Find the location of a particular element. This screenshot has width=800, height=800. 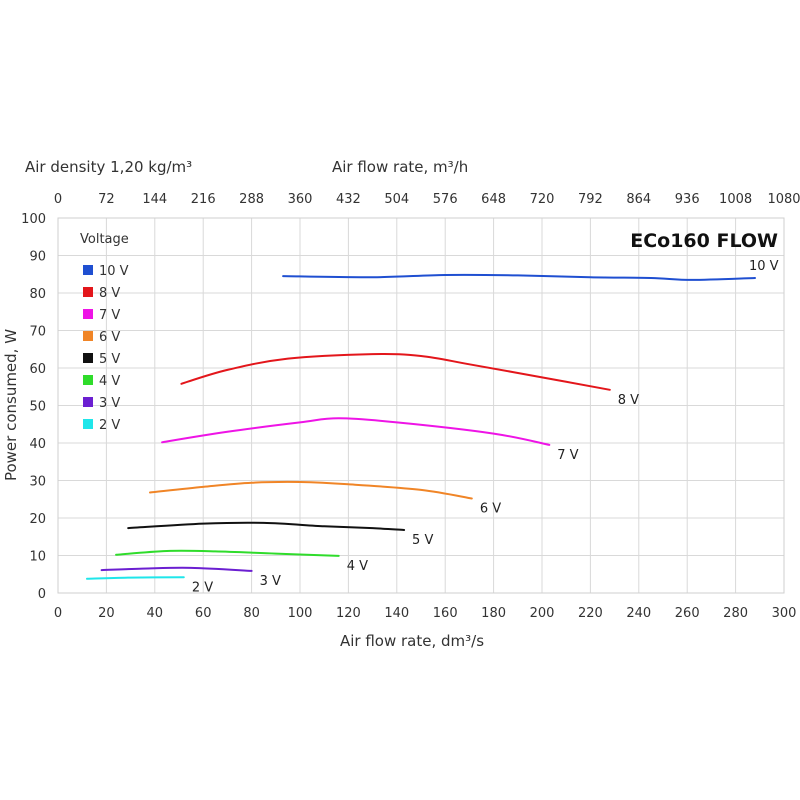

air-density-label: Air density 1,20 kg/m³ is located at coordinates (108, 167).